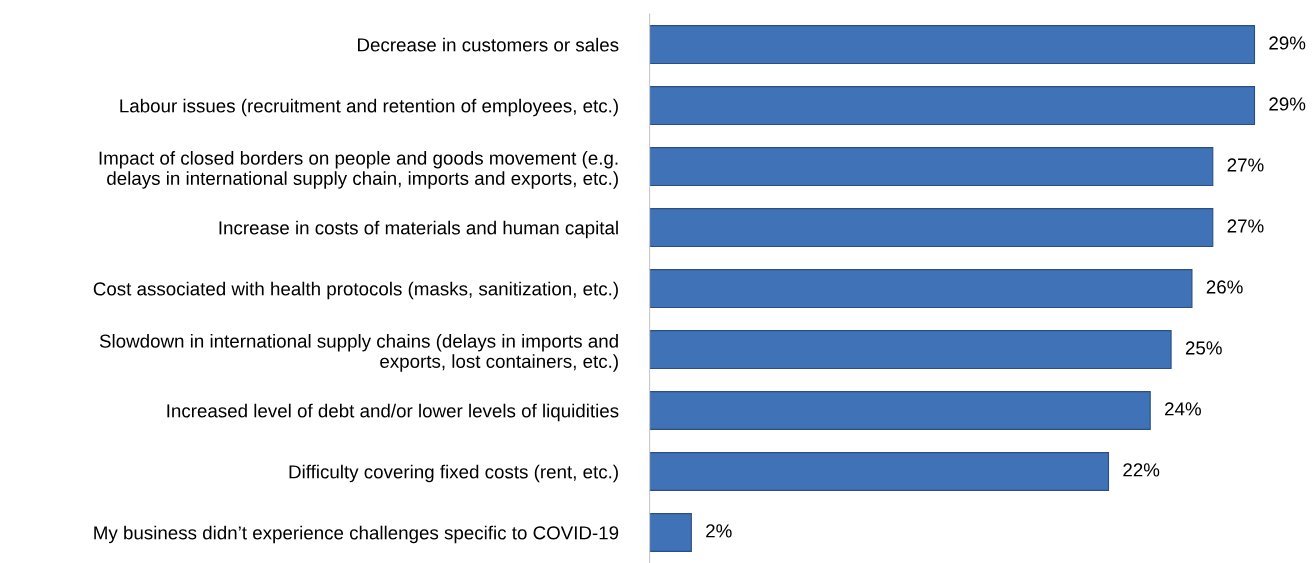 The height and width of the screenshot is (563, 1315). Describe the element at coordinates (356, 534) in the screenshot. I see `y-tick-label: My business didn’t experience challenges specific to COVID-19` at that location.